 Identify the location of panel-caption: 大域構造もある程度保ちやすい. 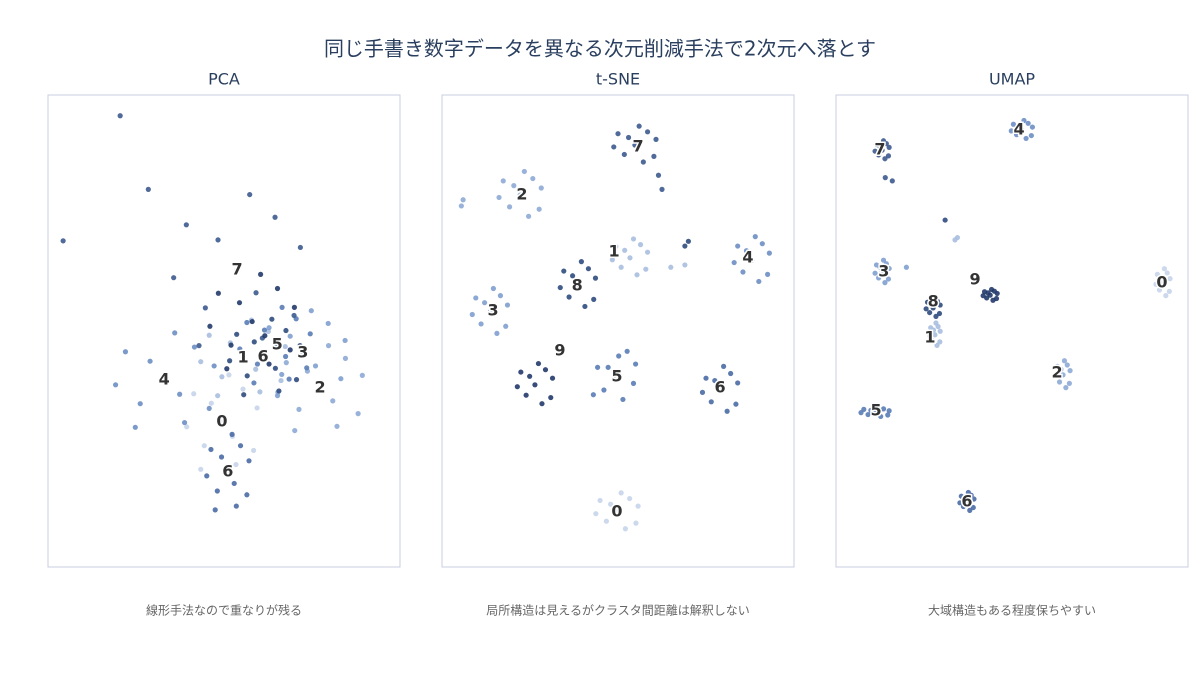
(1012, 610).